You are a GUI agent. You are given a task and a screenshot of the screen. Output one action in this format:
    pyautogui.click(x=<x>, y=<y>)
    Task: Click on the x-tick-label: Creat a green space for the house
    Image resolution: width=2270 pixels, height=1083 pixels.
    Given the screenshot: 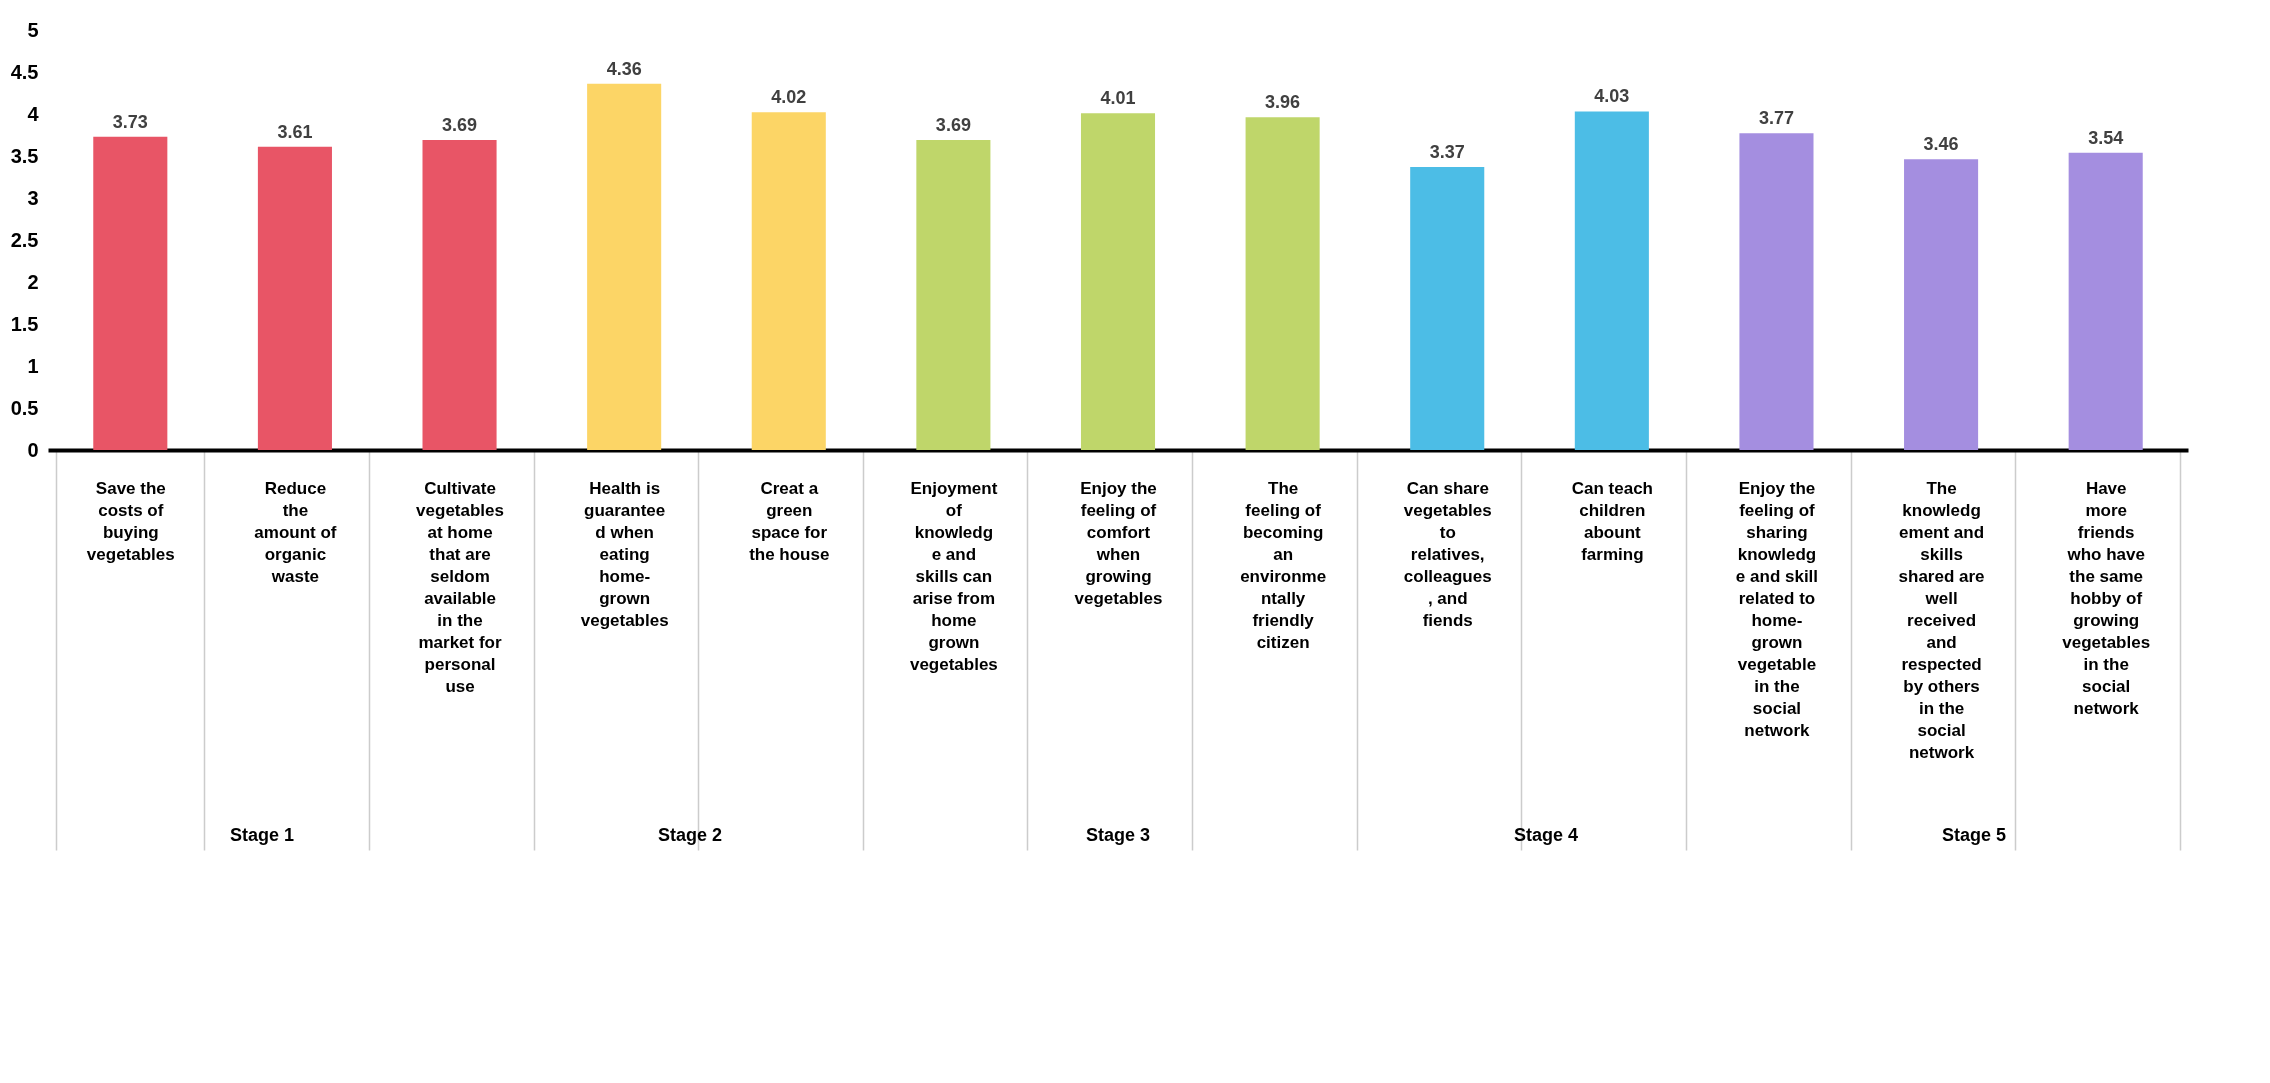 What is the action you would take?
    pyautogui.click(x=789, y=521)
    